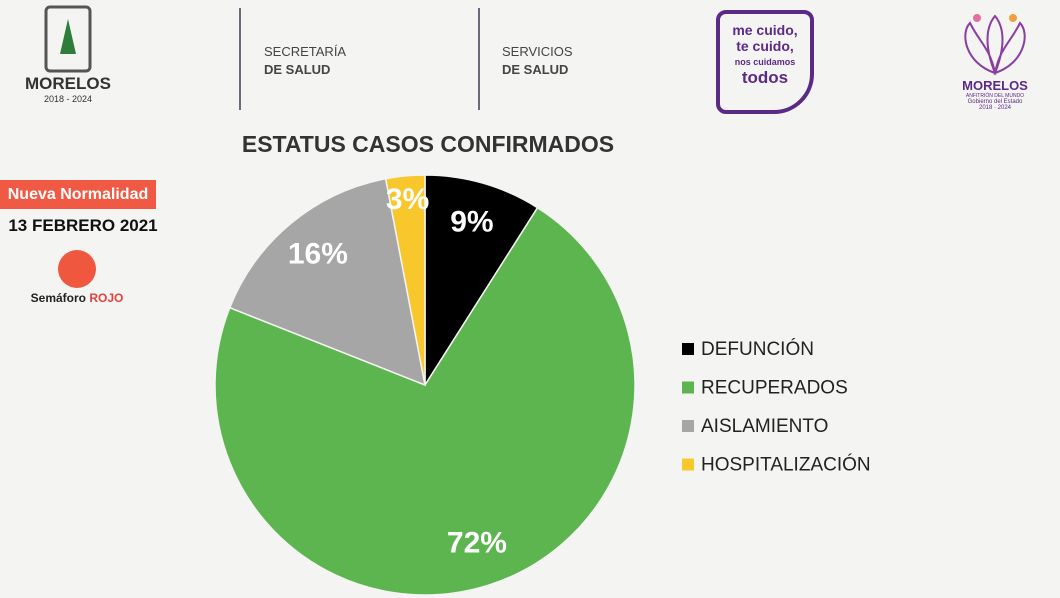 The image size is (1060, 598). Describe the element at coordinates (68, 36) in the screenshot. I see `emblem-tree` at that location.